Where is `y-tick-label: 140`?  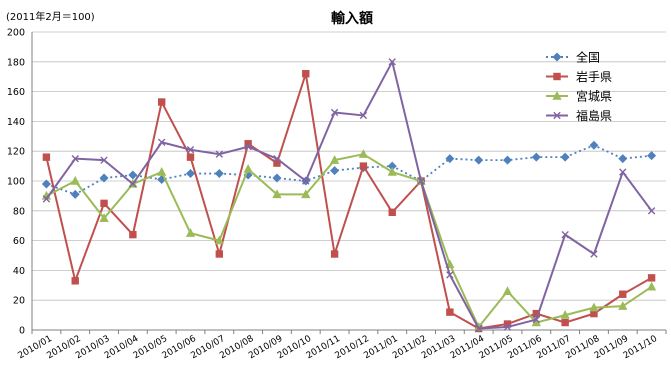 y-tick-label: 140 is located at coordinates (16, 122).